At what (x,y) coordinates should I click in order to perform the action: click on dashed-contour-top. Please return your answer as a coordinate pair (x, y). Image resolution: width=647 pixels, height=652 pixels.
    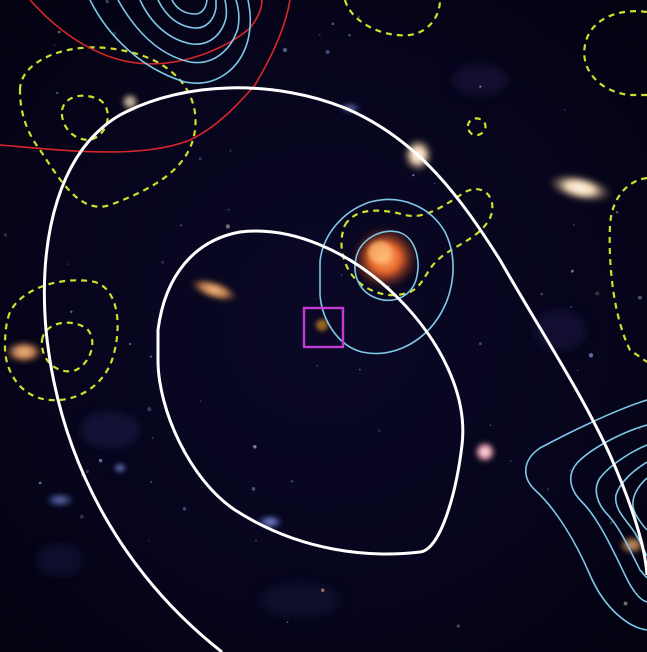
    Looking at the image, I should click on (392, 18).